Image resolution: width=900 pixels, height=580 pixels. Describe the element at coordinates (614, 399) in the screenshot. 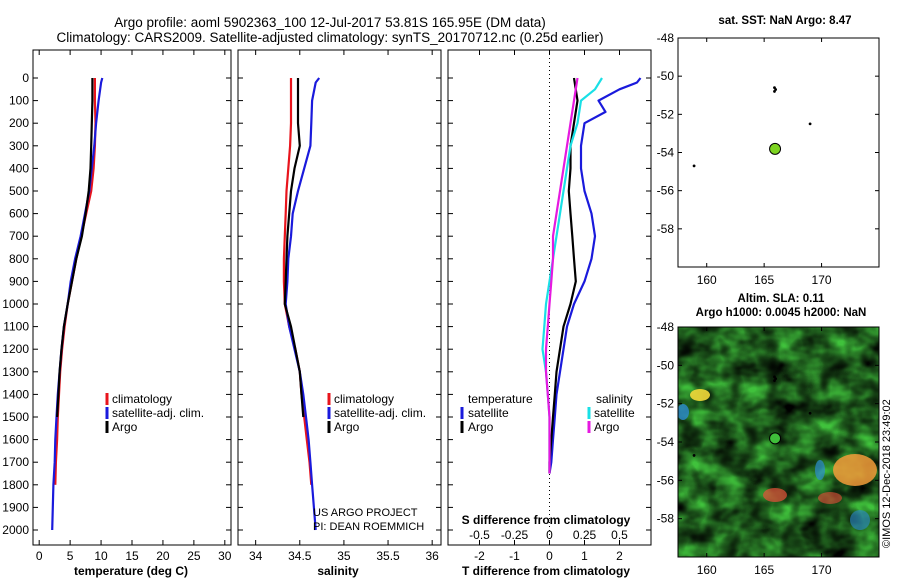

I see `legend-title-salinity: salinity` at that location.